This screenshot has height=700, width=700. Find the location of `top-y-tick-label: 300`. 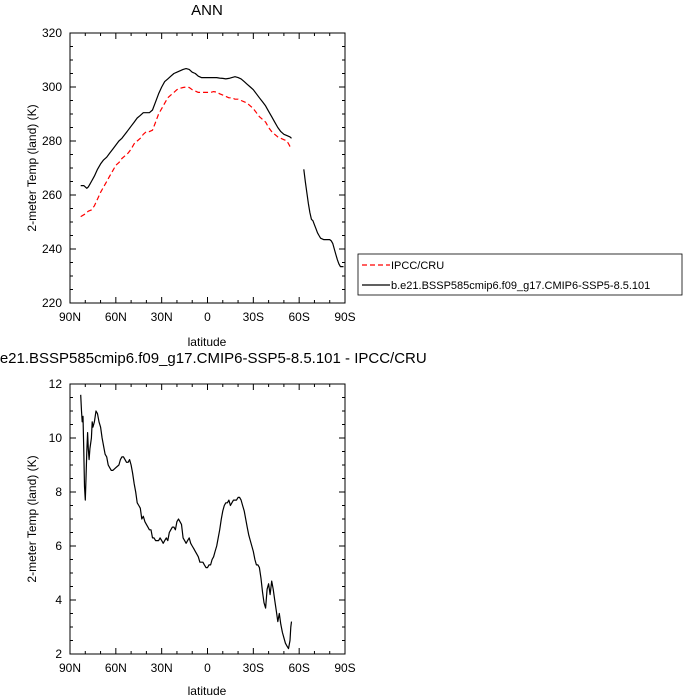

top-y-tick-label: 300 is located at coordinates (52, 87).